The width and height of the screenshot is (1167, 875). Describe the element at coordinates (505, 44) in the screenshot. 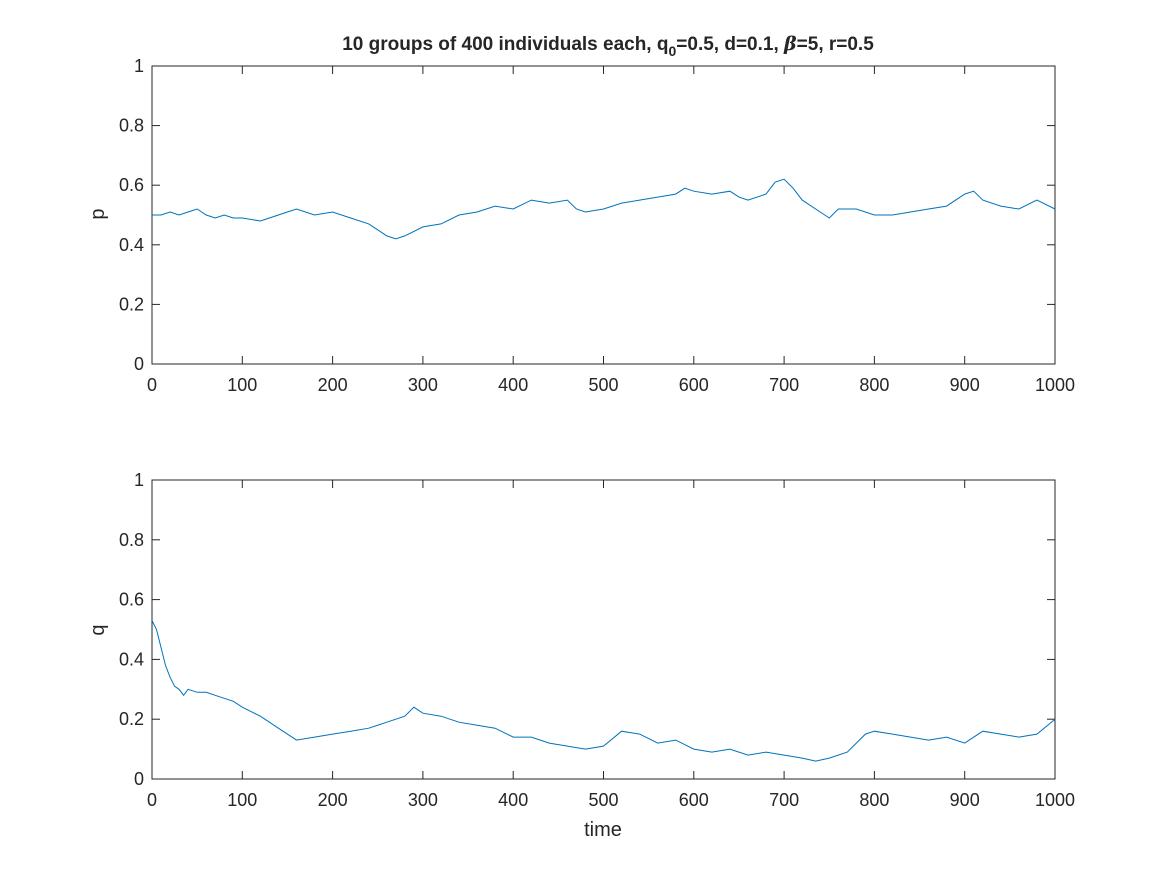

I see `title-main: 10 groups of 400 individuals each, q` at that location.